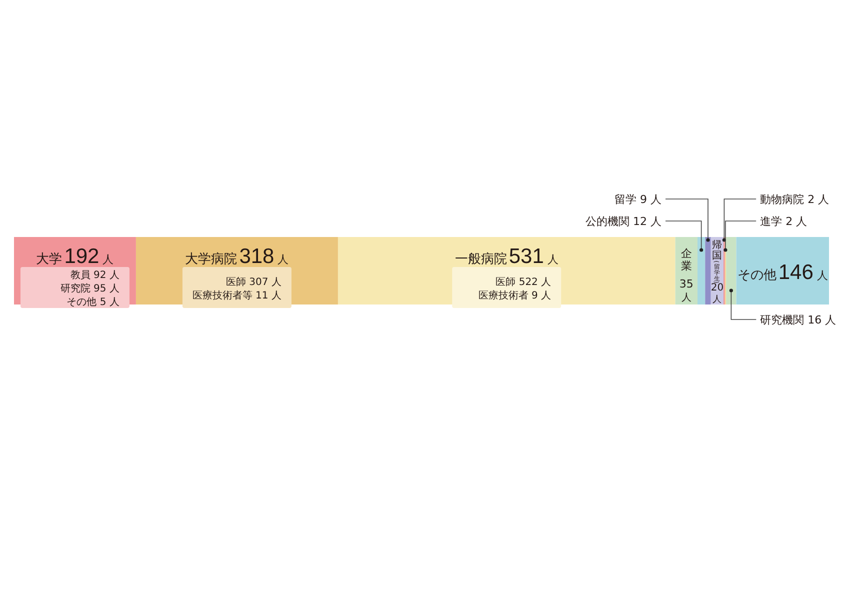 The width and height of the screenshot is (842, 595). Describe the element at coordinates (89, 256) in the screenshot. I see `data-label: 192 人` at that location.